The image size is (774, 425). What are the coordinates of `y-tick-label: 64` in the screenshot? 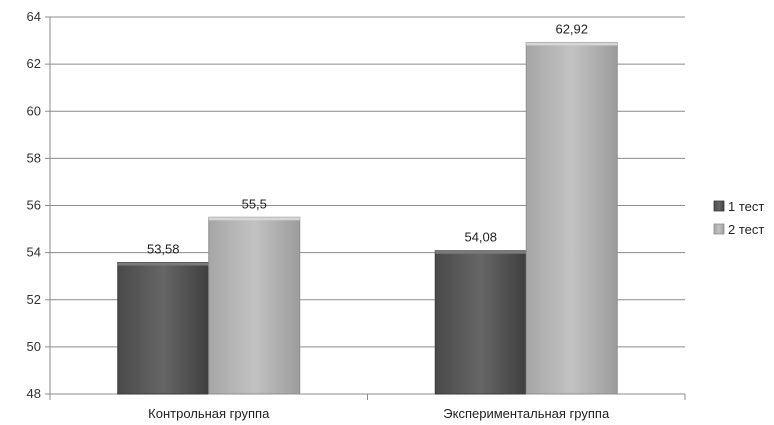 It's located at (34, 16).